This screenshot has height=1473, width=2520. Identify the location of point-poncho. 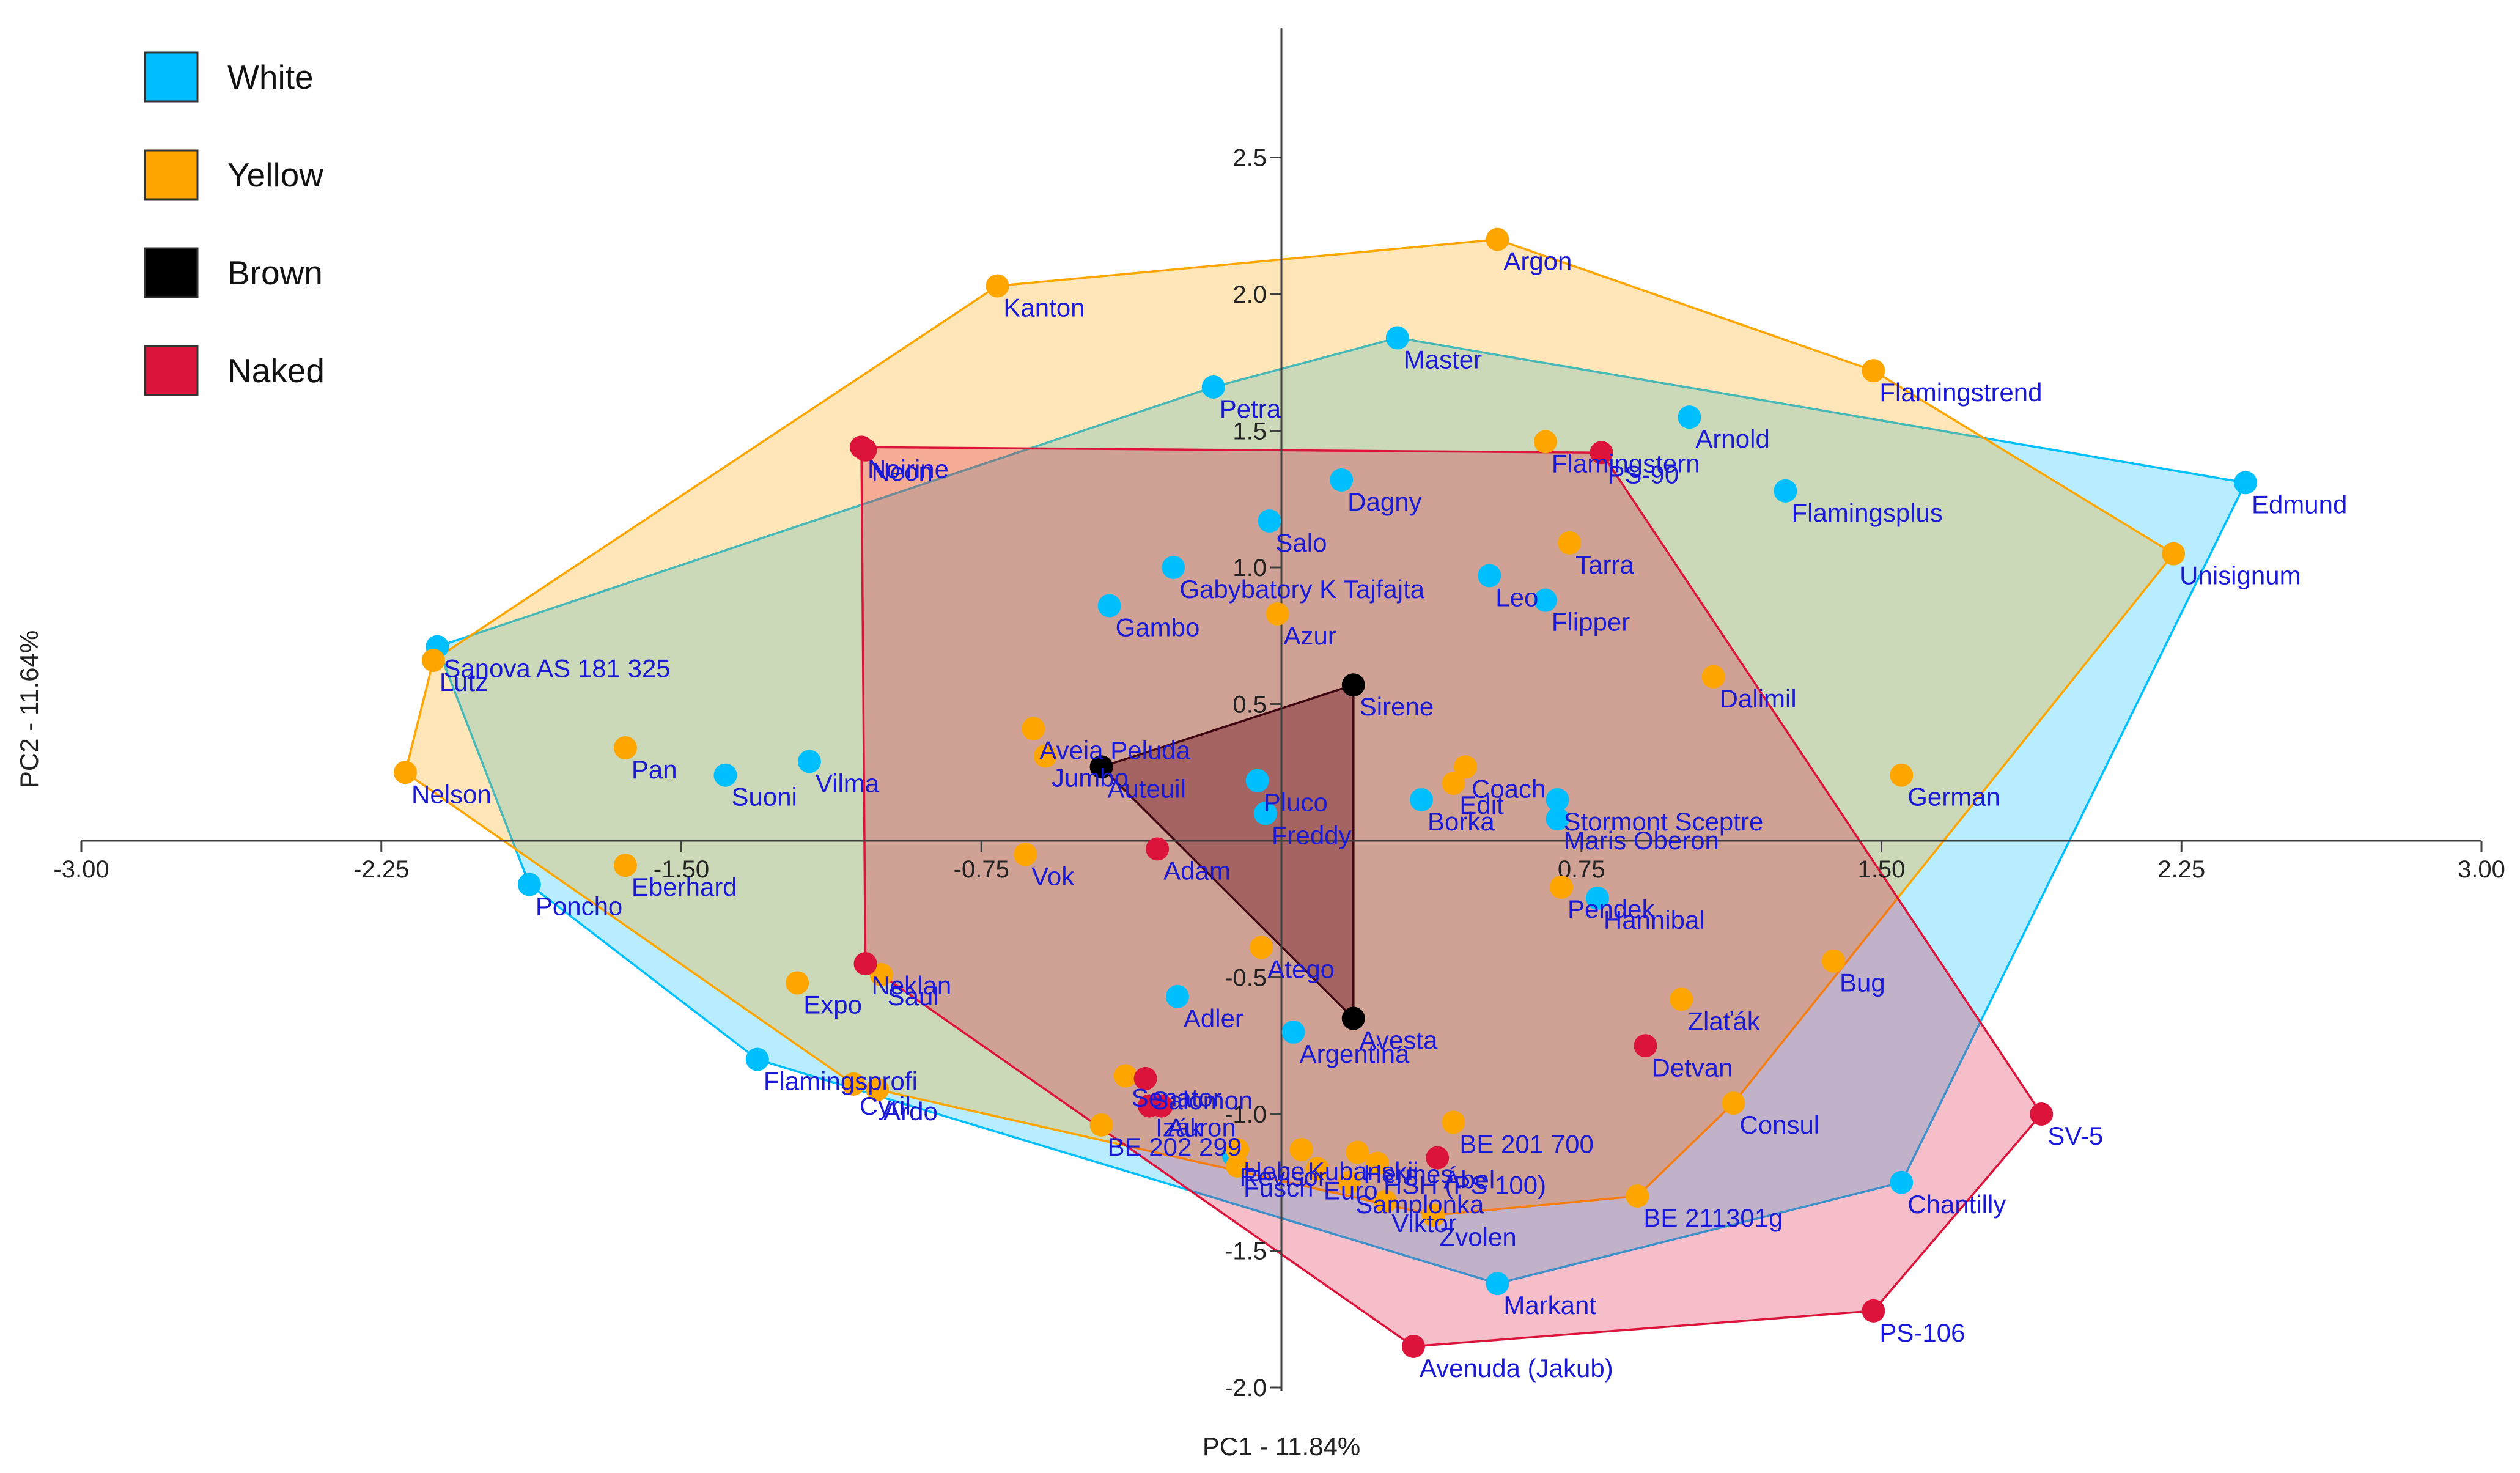
(529, 884).